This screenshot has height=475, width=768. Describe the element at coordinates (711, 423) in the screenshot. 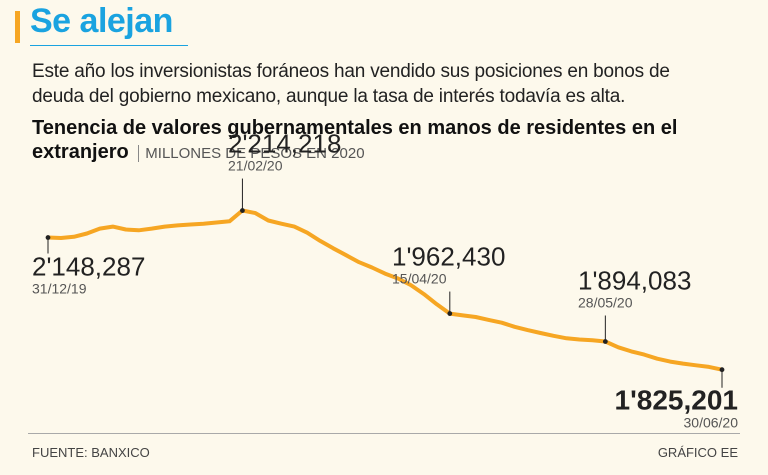

I see `data-label-date: 30/06/20` at that location.